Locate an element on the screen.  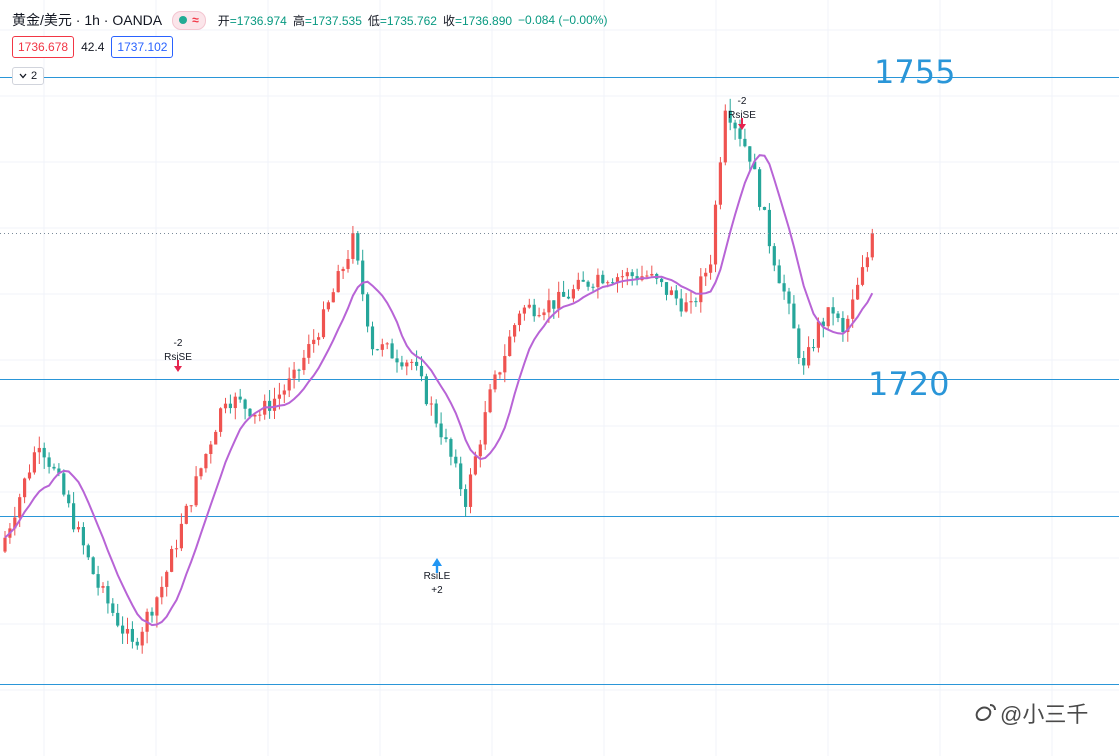
signal-label: RsiSE is located at coordinates (742, 115).